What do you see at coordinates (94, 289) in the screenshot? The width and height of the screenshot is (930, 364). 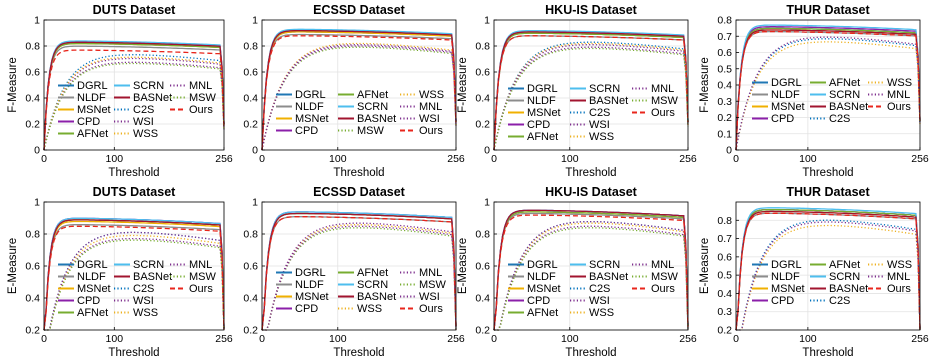 I see `legend-label-msnet: MSNet` at bounding box center [94, 289].